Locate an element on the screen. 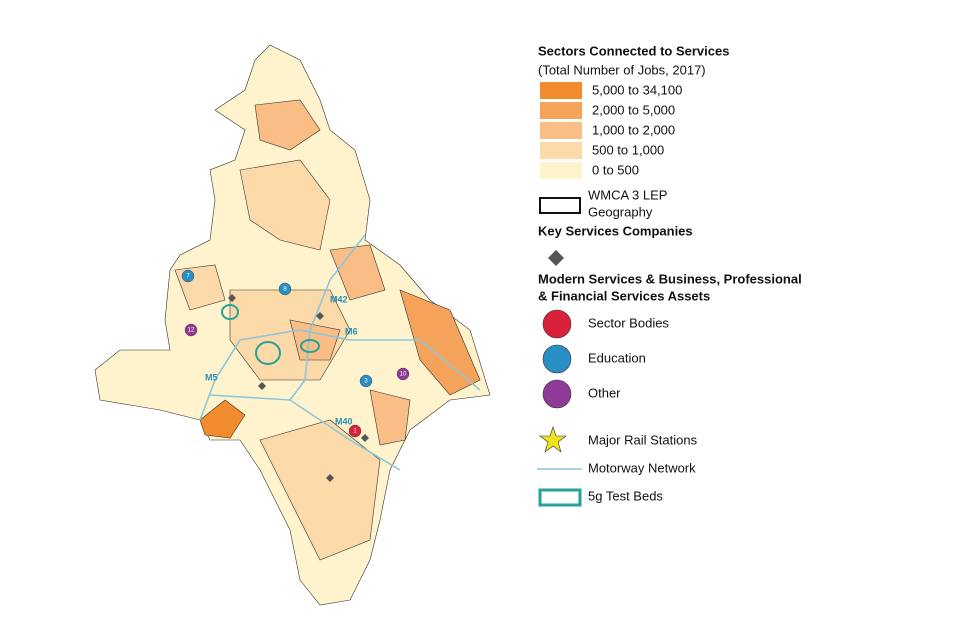 This screenshot has height=640, width=960. legend-title: Sectors Connected to Services is located at coordinates (633, 50).